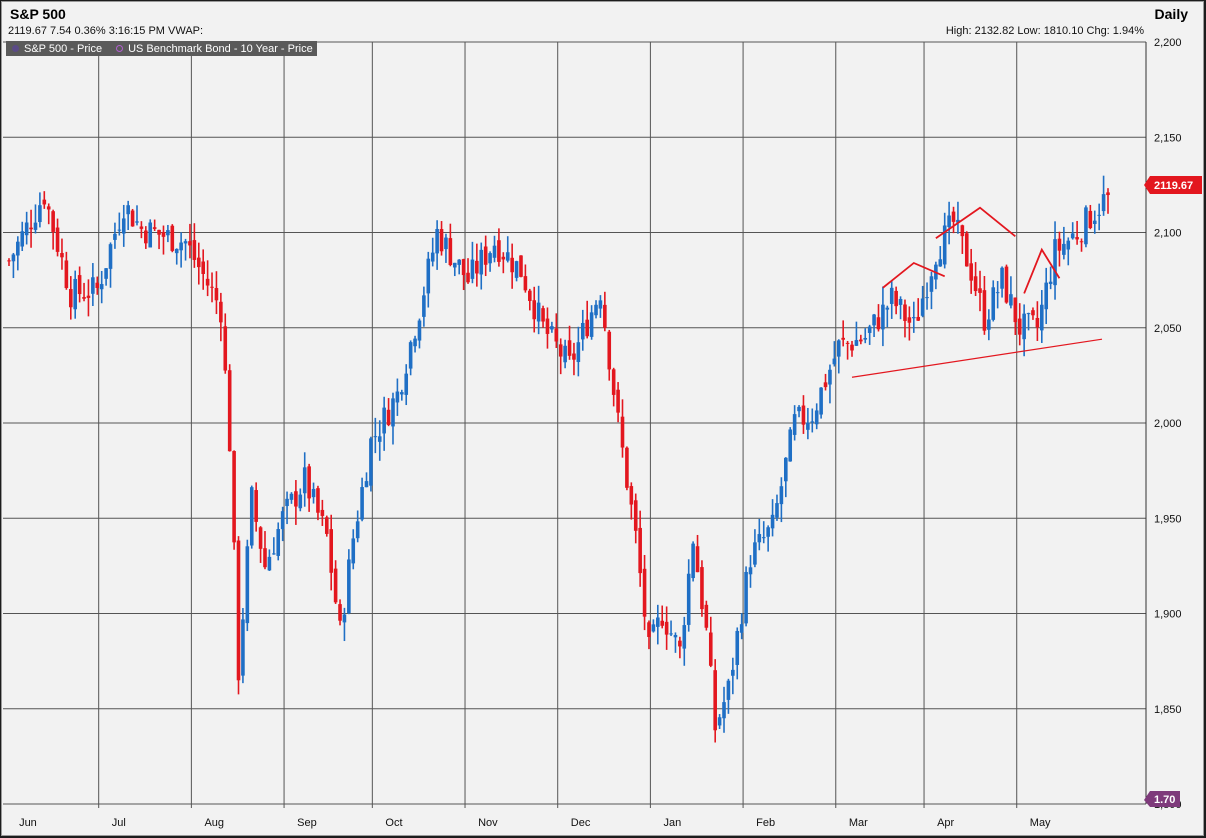 The width and height of the screenshot is (1206, 838). Describe the element at coordinates (1044, 31) in the screenshot. I see `range-stats: High: 2132.82 Low: 1810.10 Chg: 1.94%` at that location.